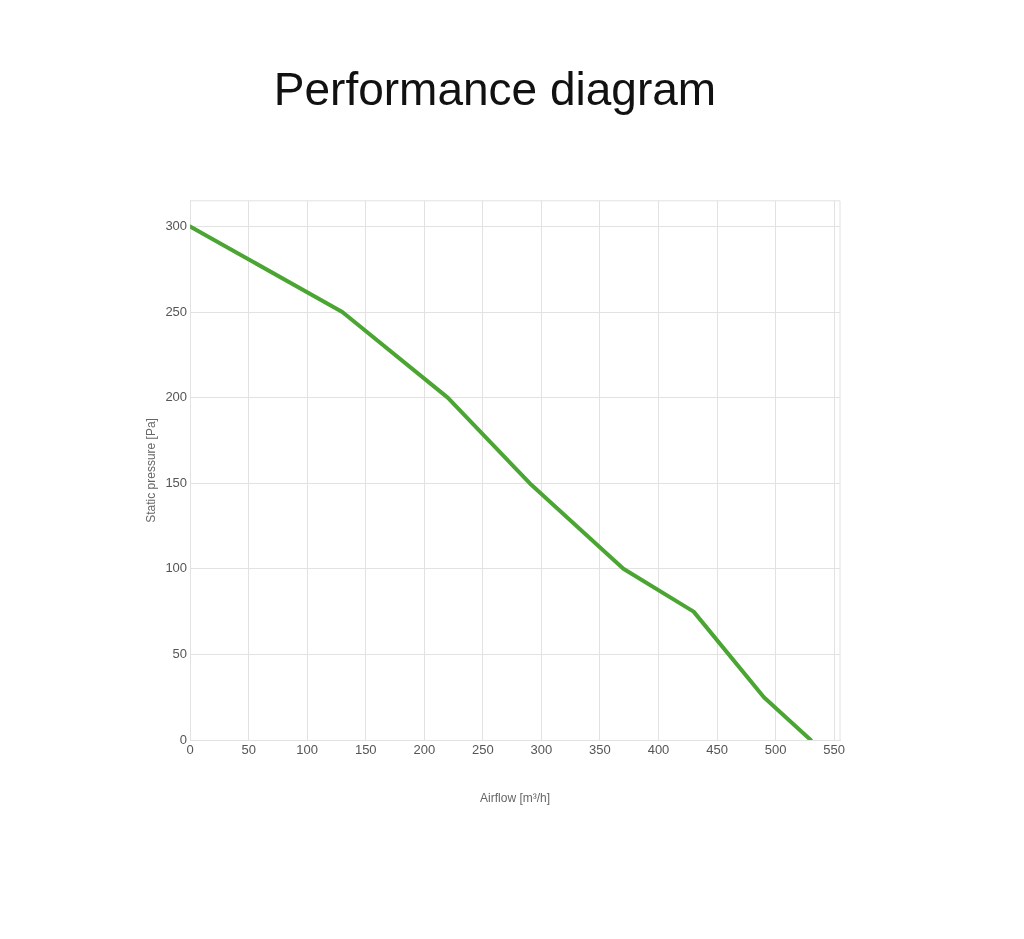 The width and height of the screenshot is (1024, 939). Describe the element at coordinates (717, 750) in the screenshot. I see `x-tick-label: 450` at that location.